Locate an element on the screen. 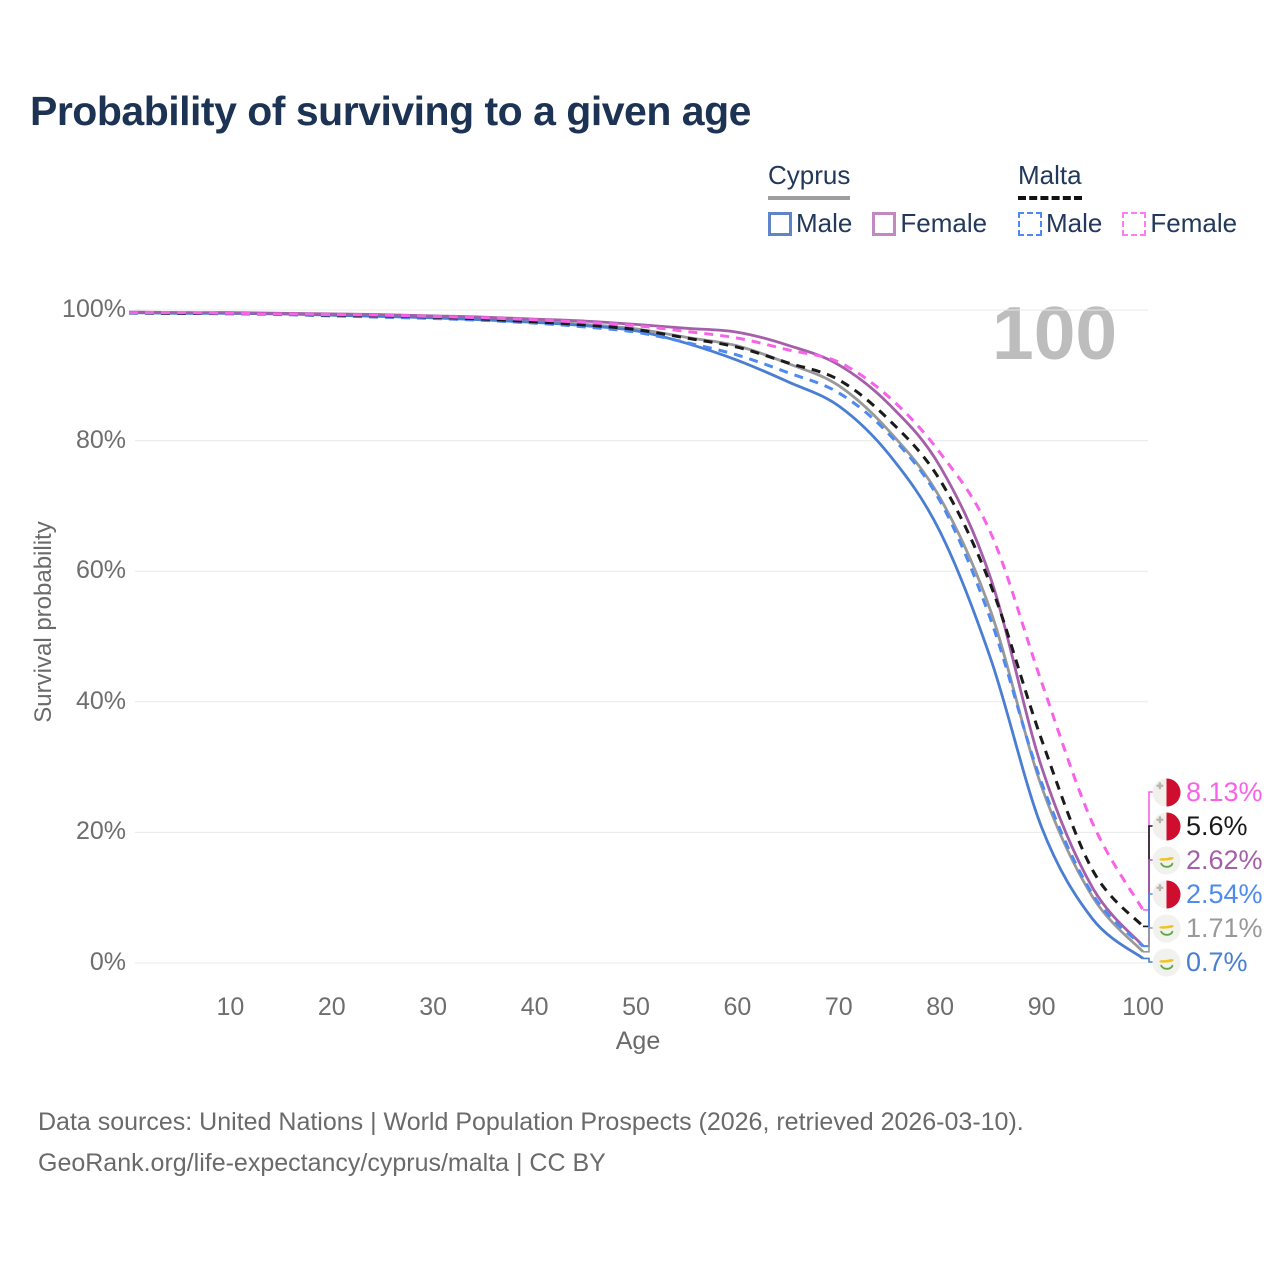 Image resolution: width=1280 pixels, height=1280 pixels. series-end-label-cyprus-male: 0.7% is located at coordinates (1200, 962).